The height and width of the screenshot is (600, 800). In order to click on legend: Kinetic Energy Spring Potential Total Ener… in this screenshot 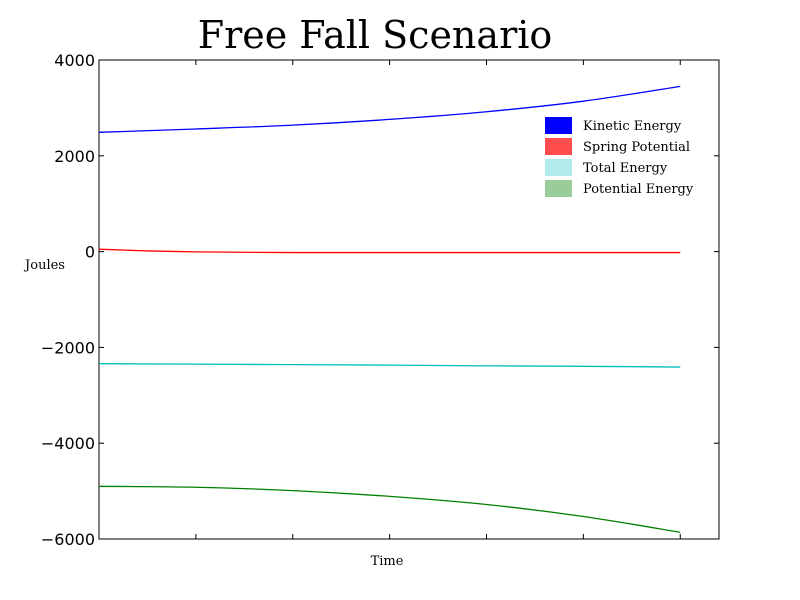, I will do `click(619, 157)`.